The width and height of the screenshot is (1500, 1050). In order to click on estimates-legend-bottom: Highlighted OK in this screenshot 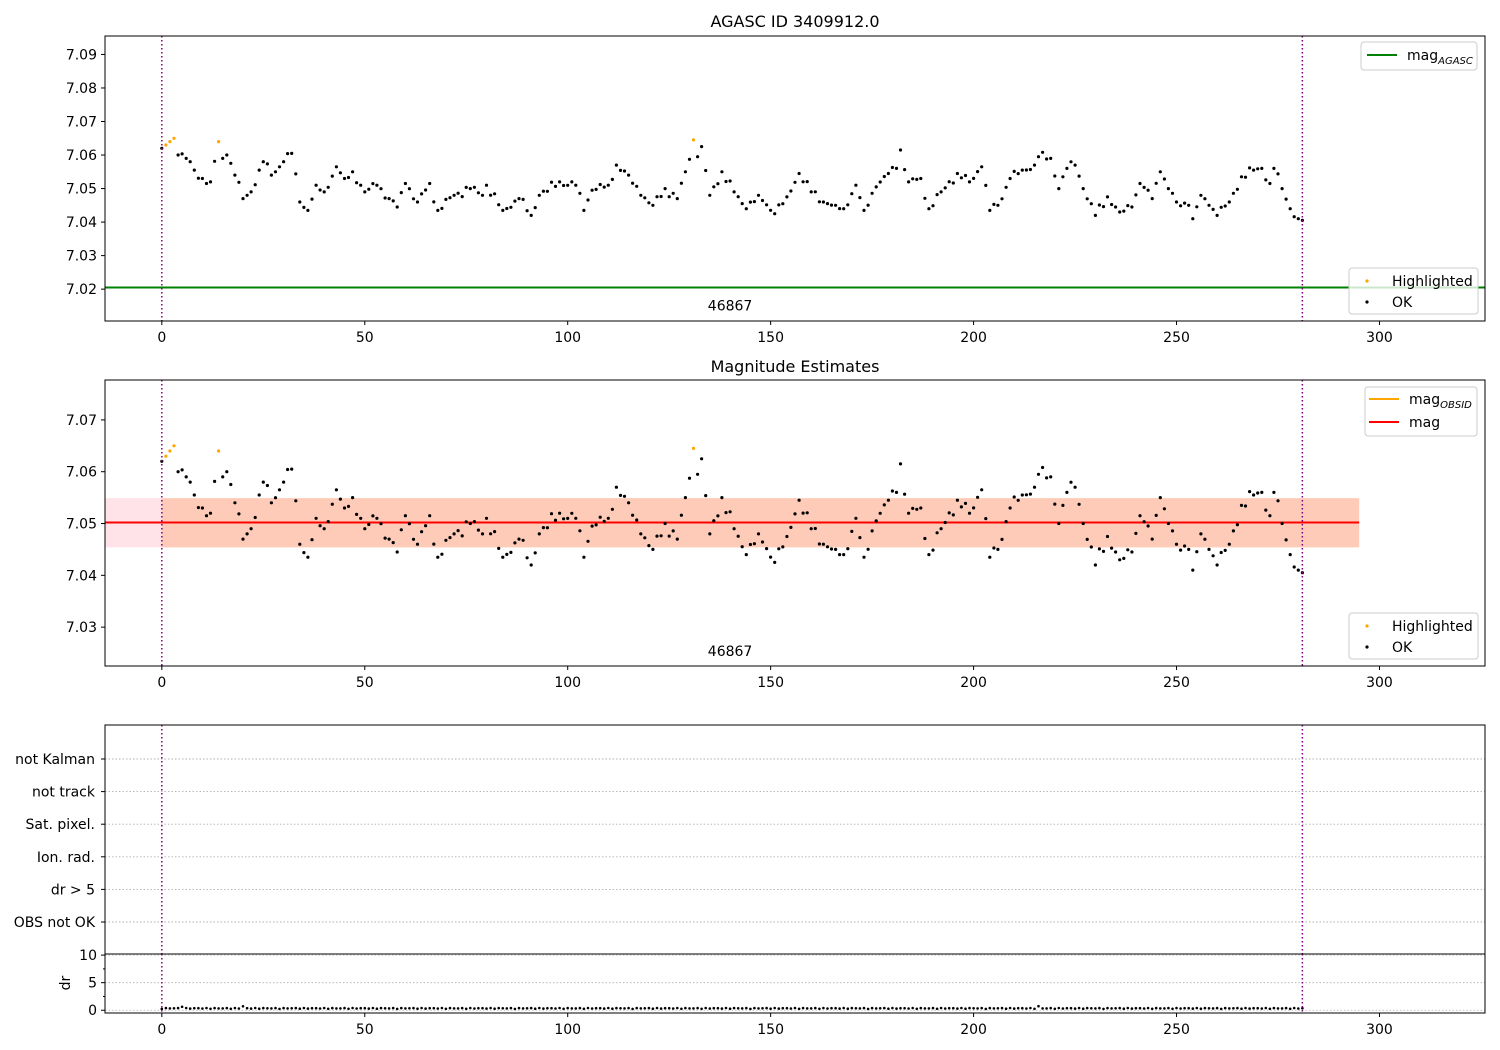, I will do `click(1413, 636)`.